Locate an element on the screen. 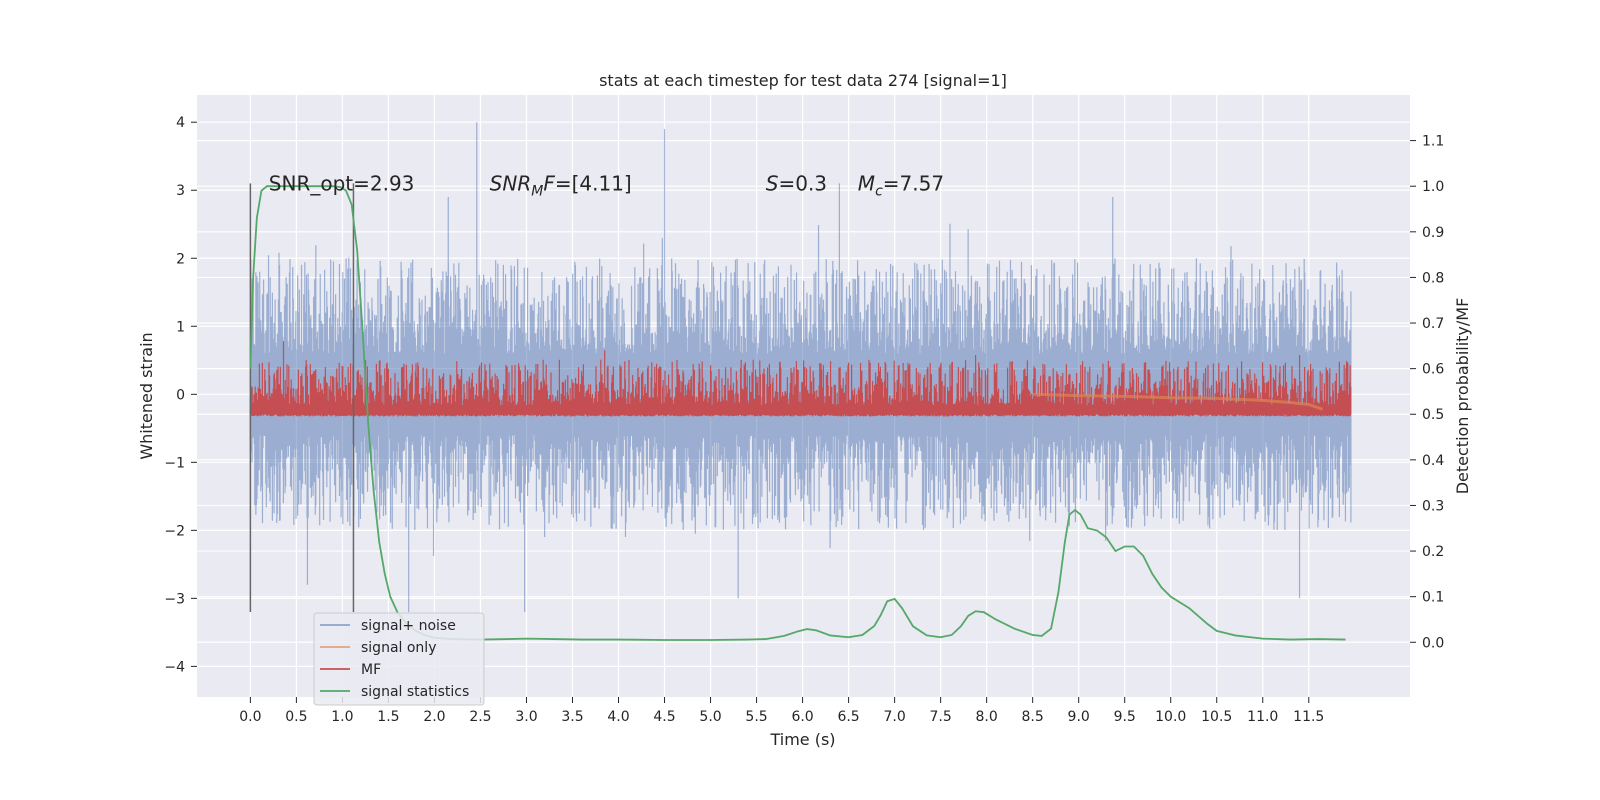  x-tick-label: 4.0 is located at coordinates (618, 717).